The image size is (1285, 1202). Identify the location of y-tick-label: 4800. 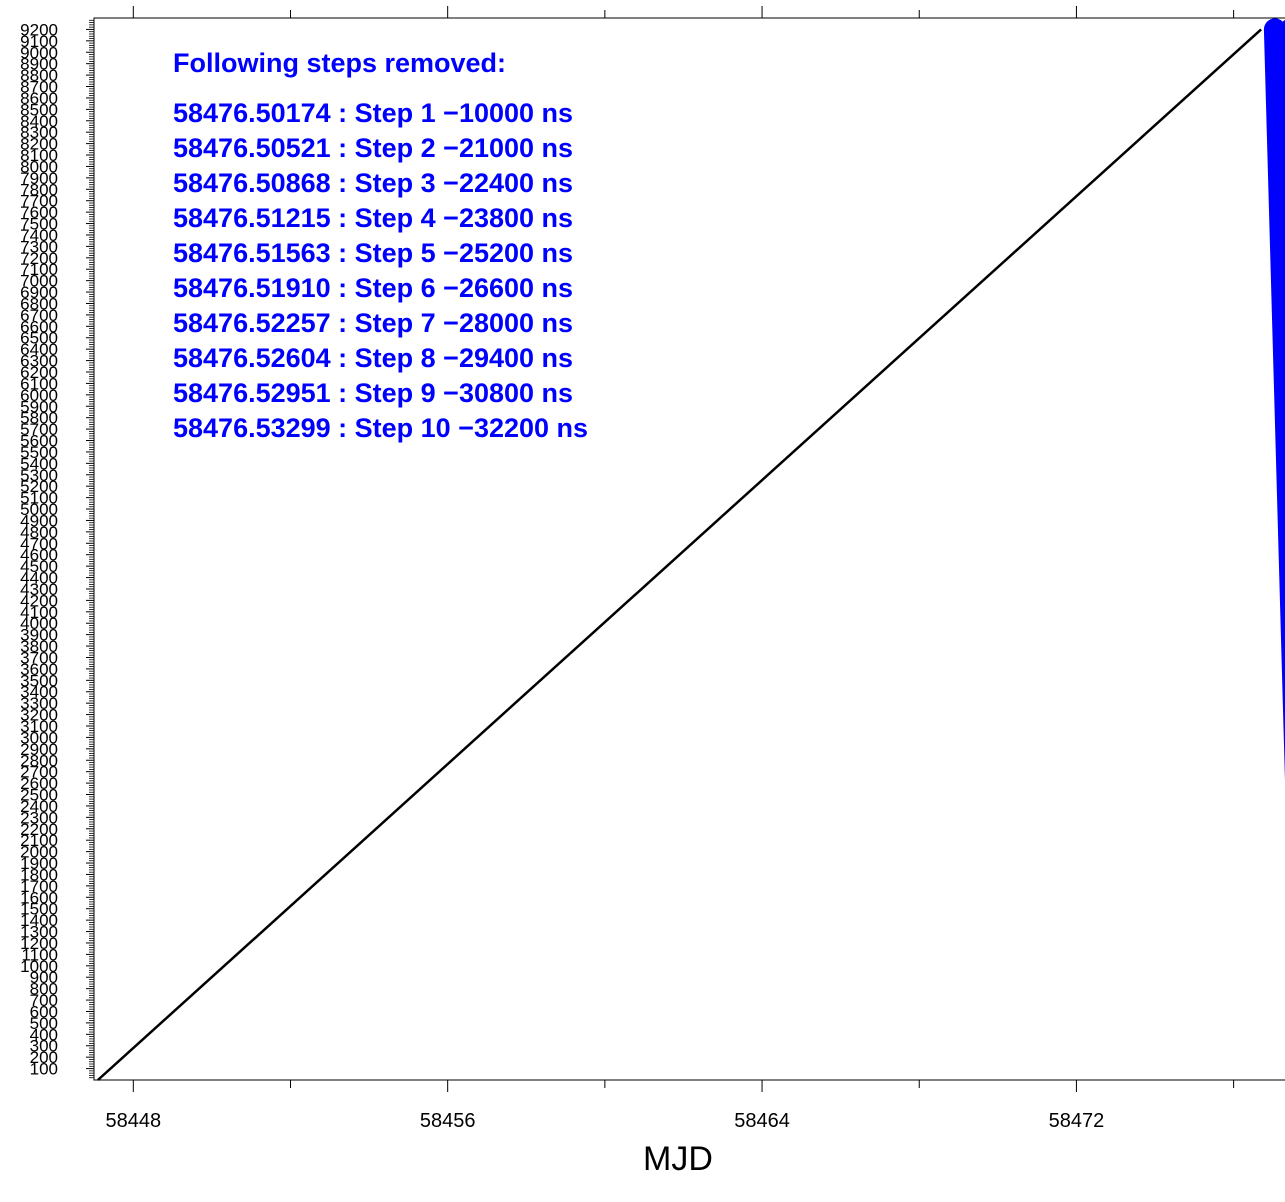
(39, 532).